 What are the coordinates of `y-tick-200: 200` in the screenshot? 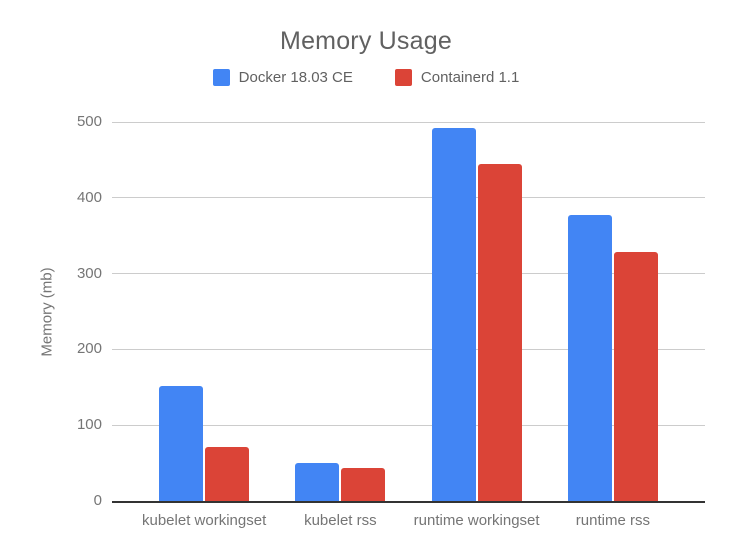 It's located at (89, 349).